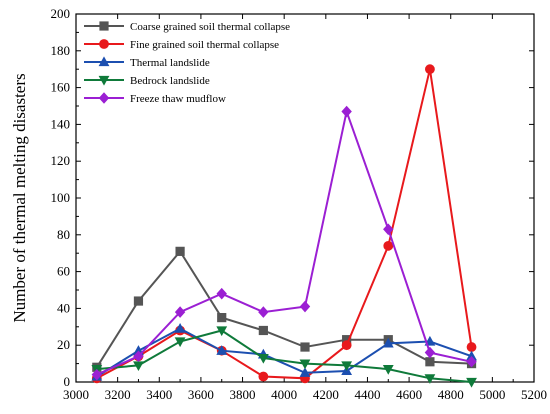 This screenshot has height=414, width=550. What do you see at coordinates (170, 81) in the screenshot?
I see `legend-label: Bedrock landslide` at bounding box center [170, 81].